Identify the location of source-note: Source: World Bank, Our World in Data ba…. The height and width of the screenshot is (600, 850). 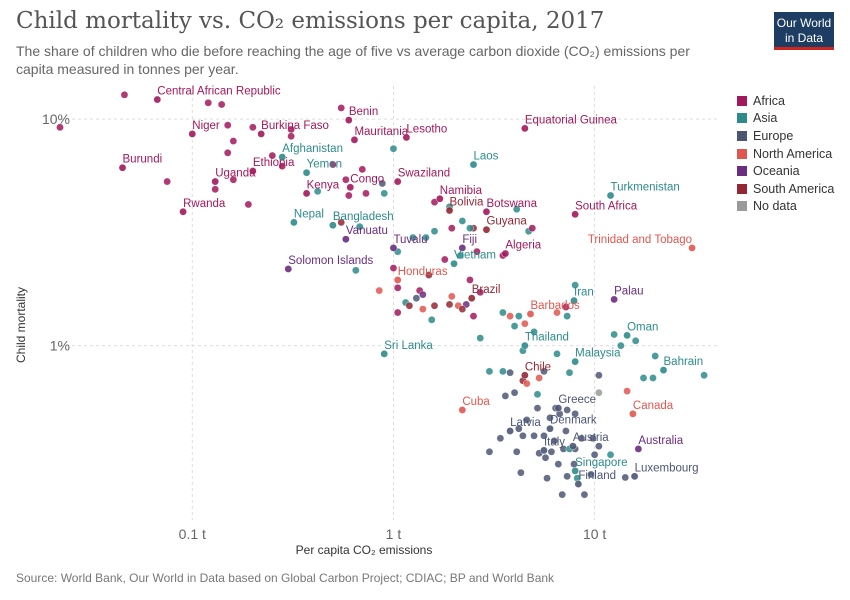
(285, 578).